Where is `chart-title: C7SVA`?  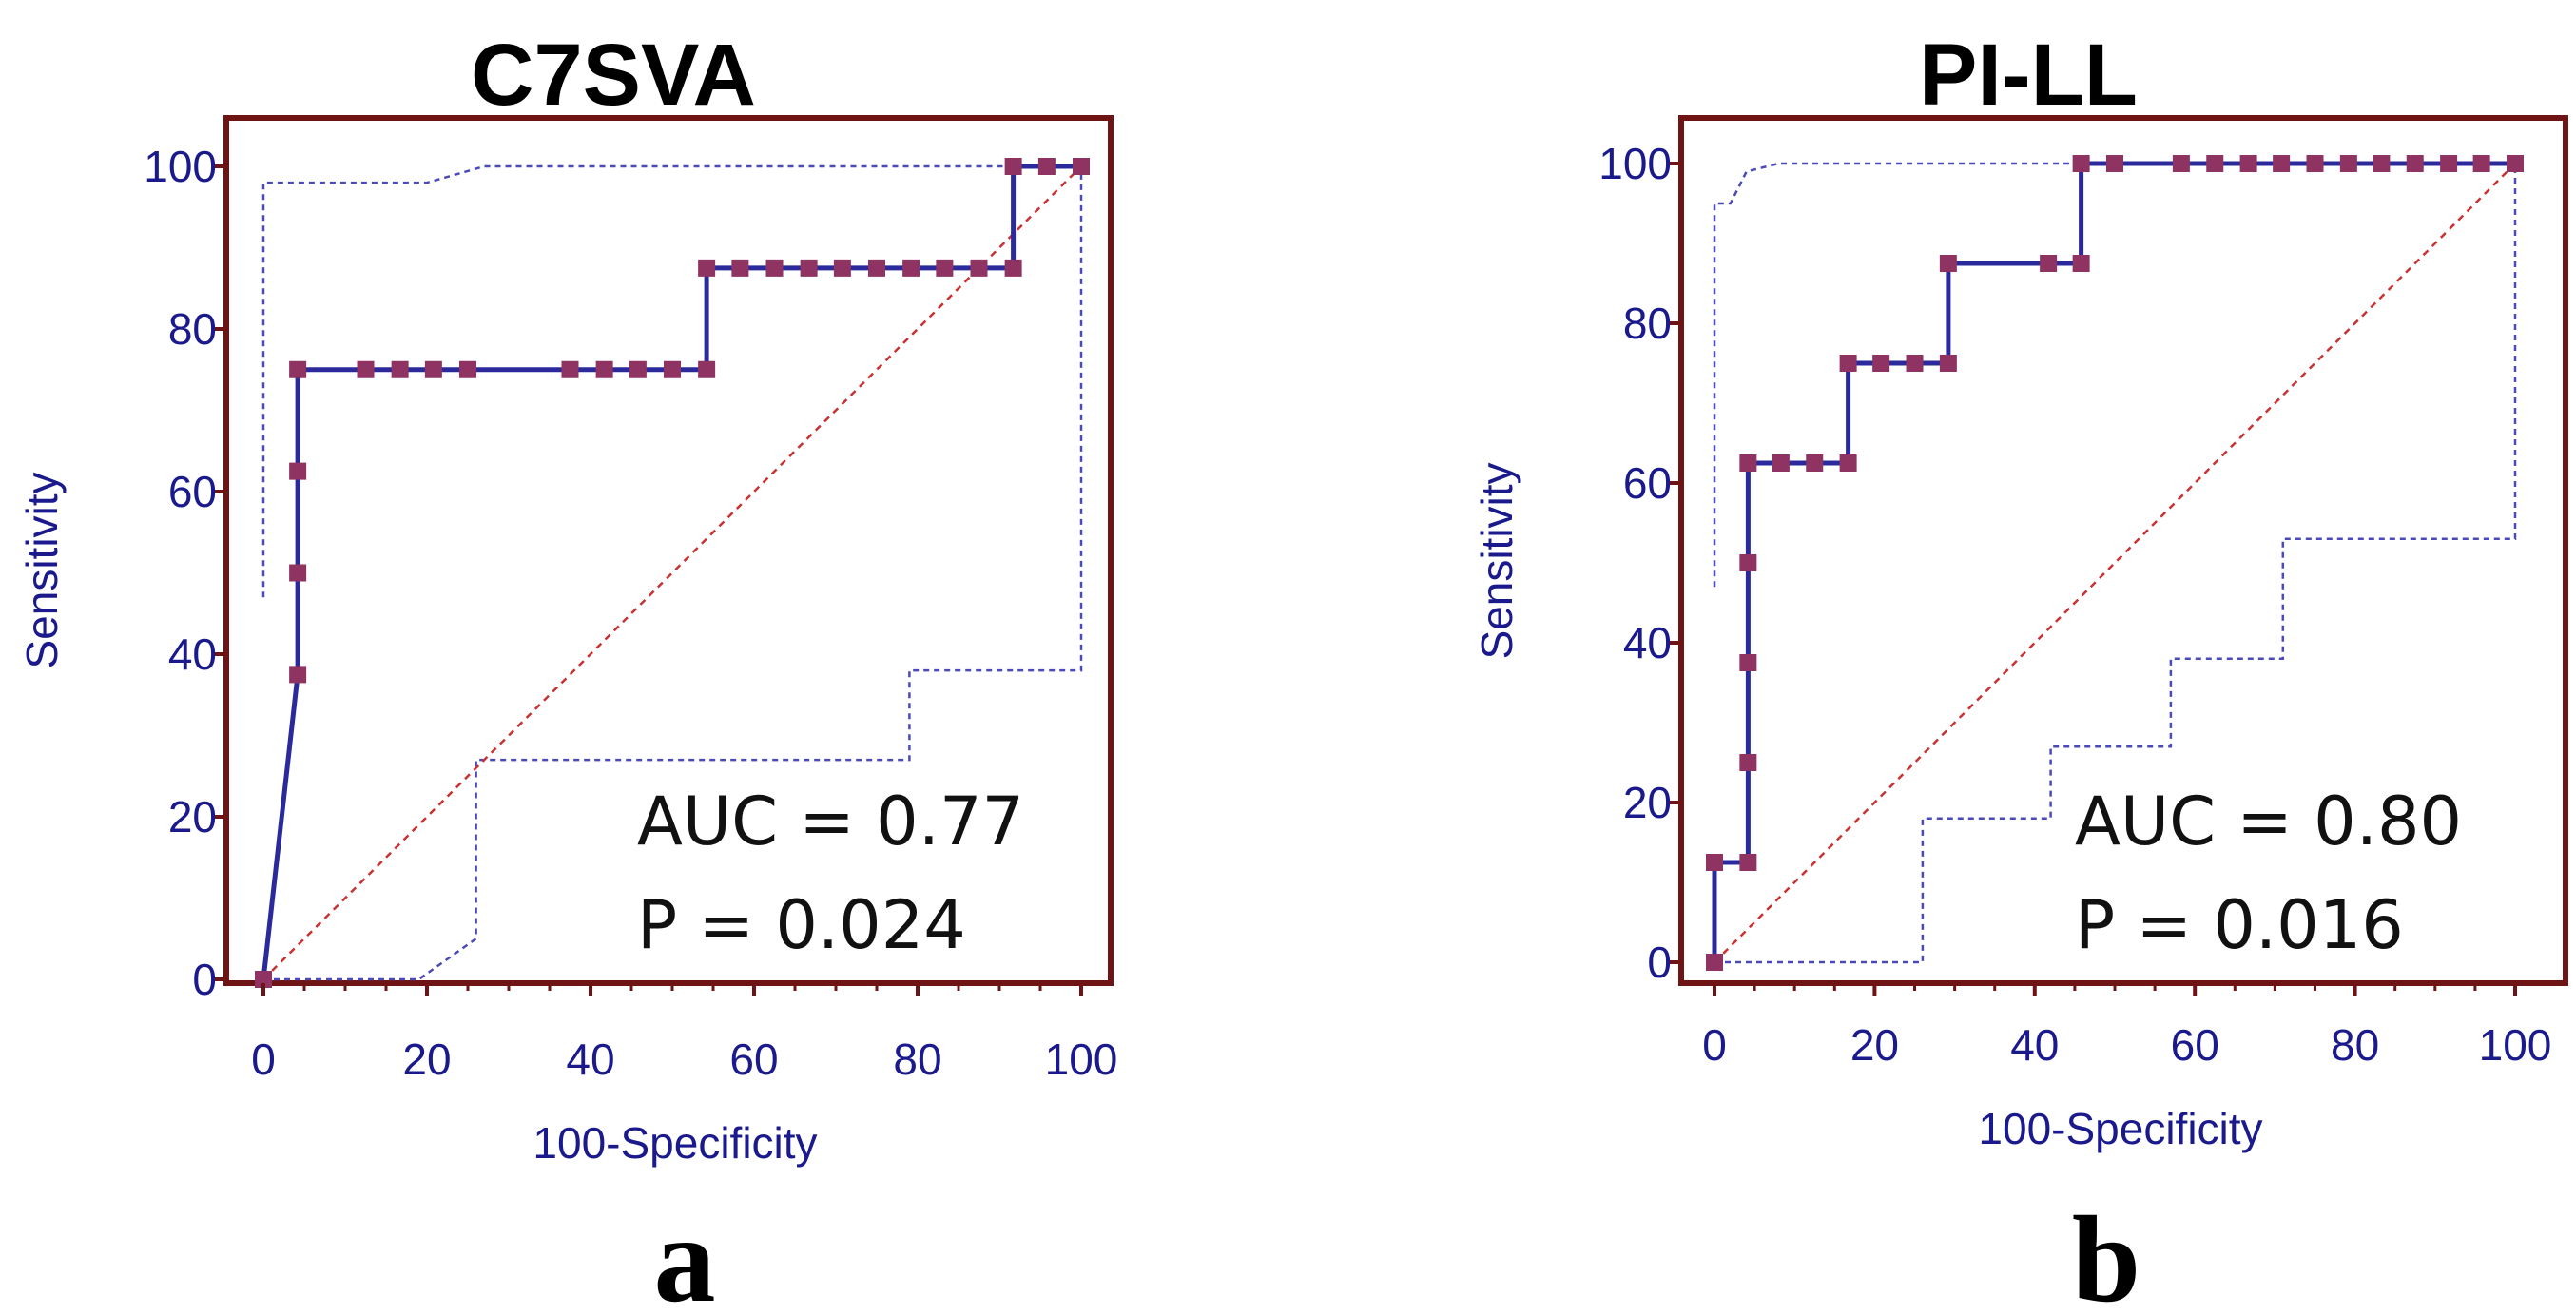
chart-title: C7SVA is located at coordinates (613, 75).